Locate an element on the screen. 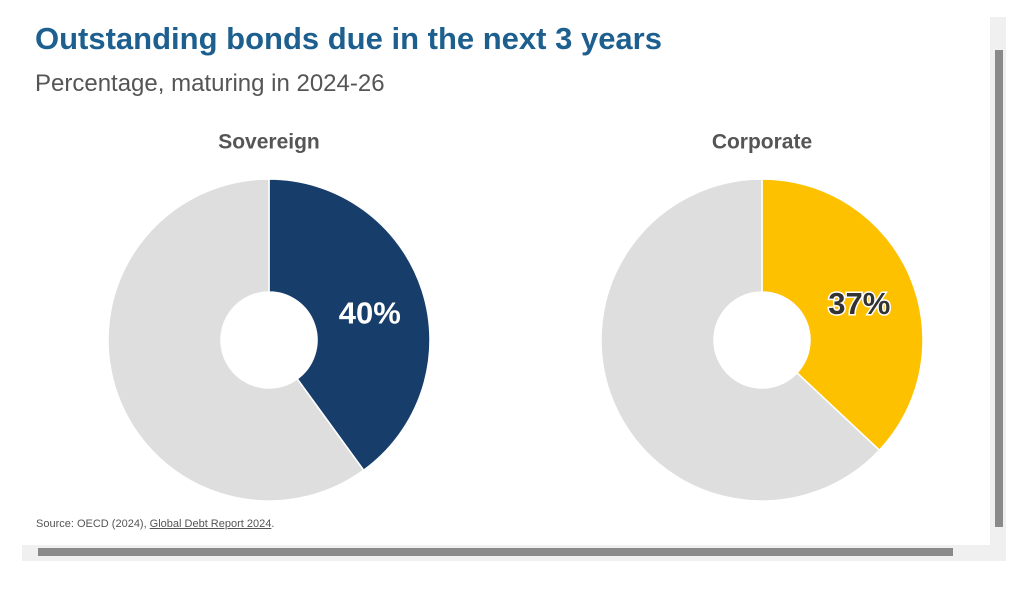  source-prefix: Source: OECD (2024), is located at coordinates (91, 524).